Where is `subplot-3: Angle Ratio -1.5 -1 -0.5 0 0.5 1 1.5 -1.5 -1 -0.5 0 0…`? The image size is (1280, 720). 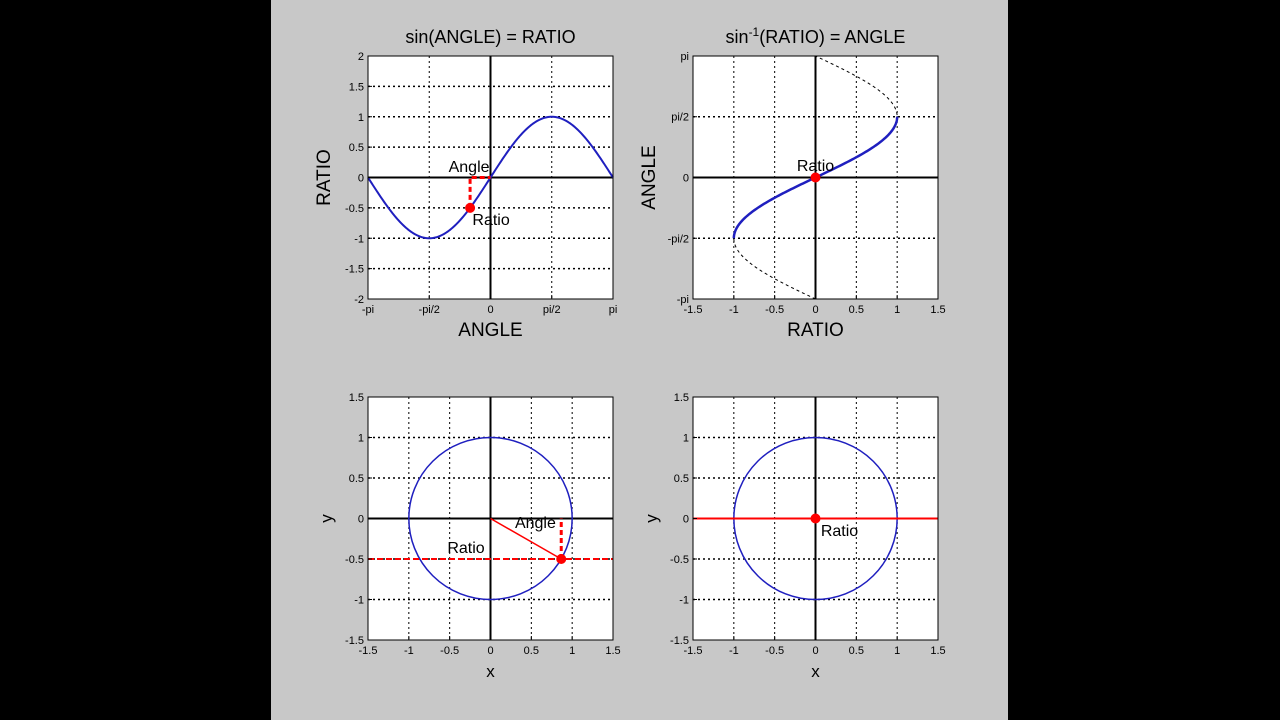
subplot-3: Angle Ratio -1.5 -1 -0.5 0 0.5 1 1.5 -1.5 -1 -0.5 0 0… is located at coordinates (469, 536).